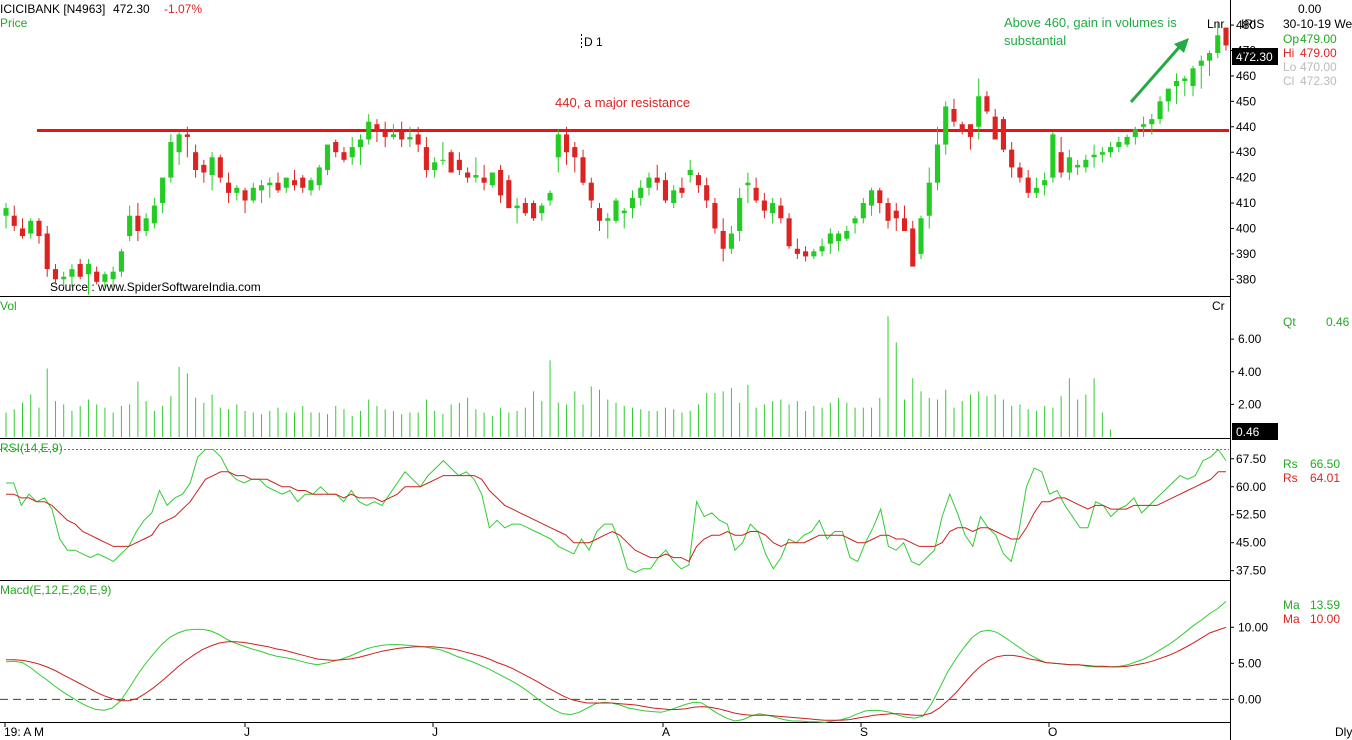  I want to click on rsi-value: 64.01, so click(1325, 478).